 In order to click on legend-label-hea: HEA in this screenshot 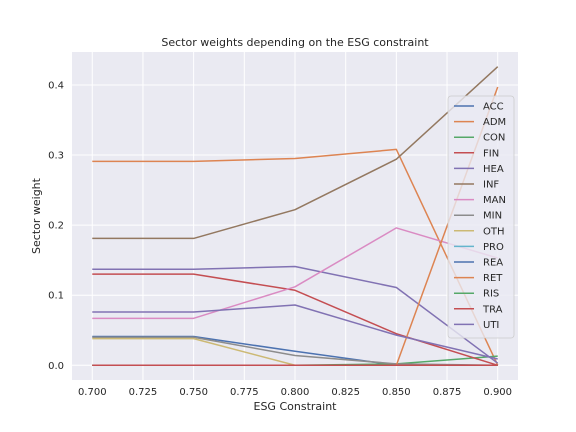, I will do `click(493, 169)`.